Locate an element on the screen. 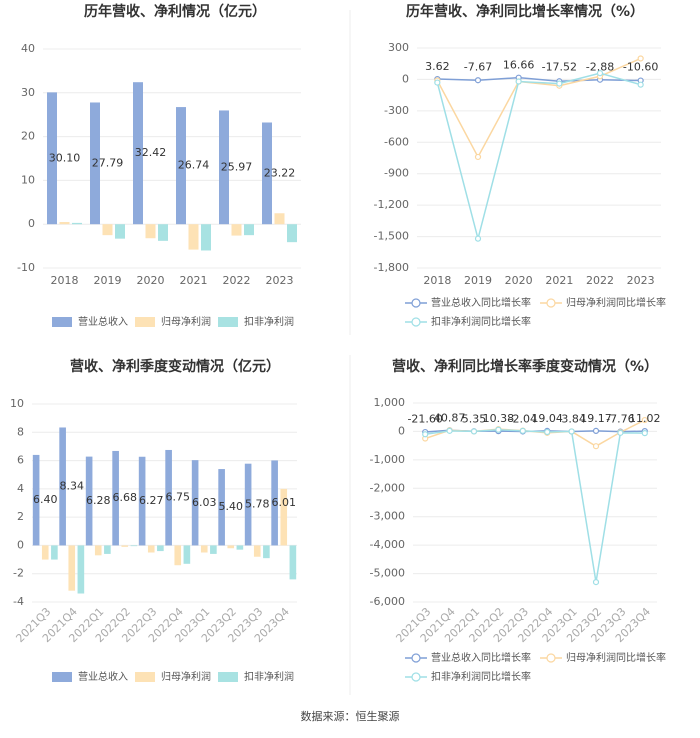 Image resolution: width=700 pixels, height=738 pixels. value-label: -2.04 is located at coordinates (523, 418).